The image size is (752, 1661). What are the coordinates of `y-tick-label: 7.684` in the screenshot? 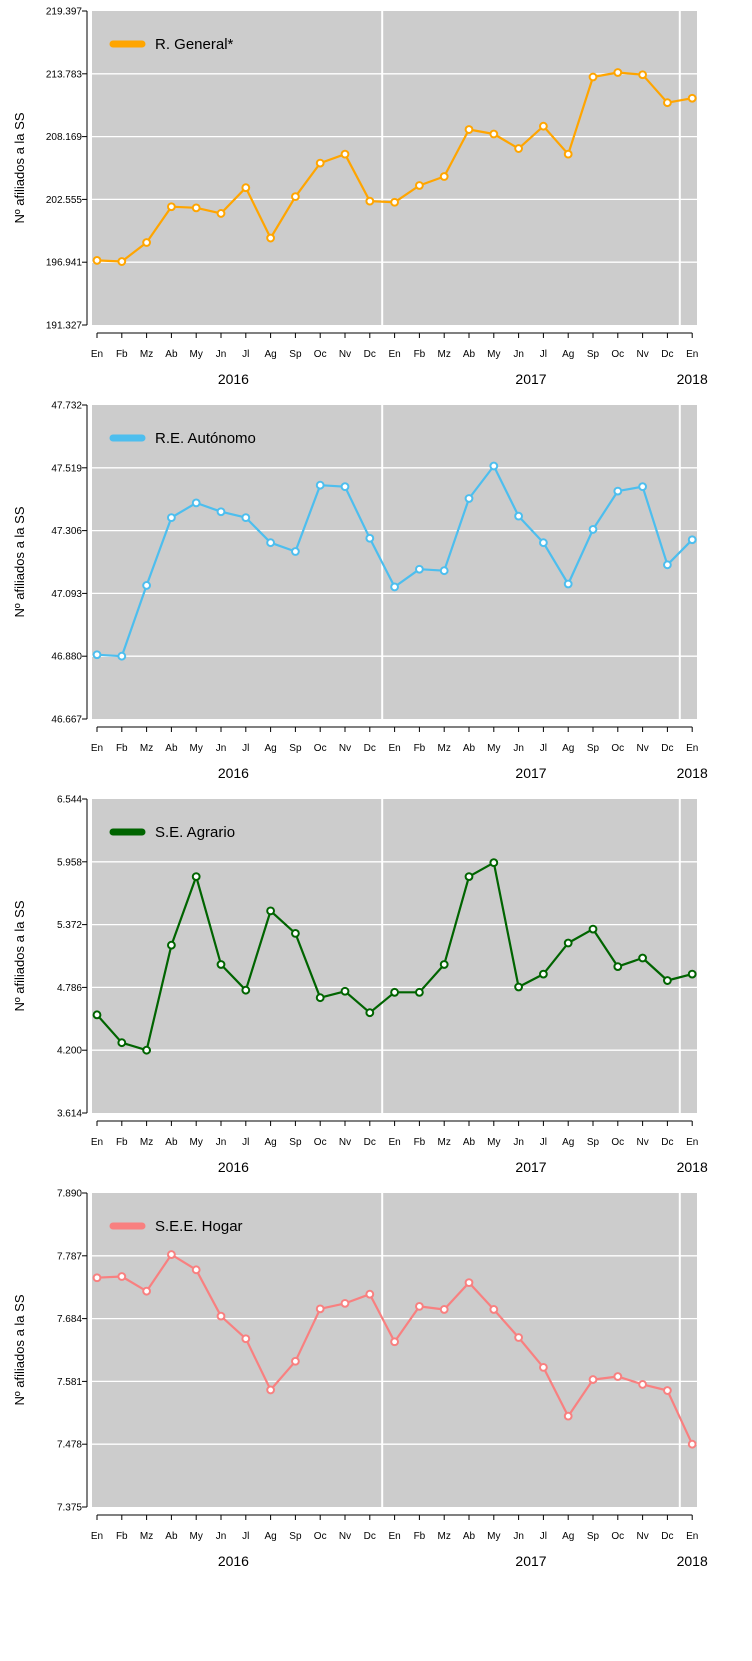 It's located at (69, 1319).